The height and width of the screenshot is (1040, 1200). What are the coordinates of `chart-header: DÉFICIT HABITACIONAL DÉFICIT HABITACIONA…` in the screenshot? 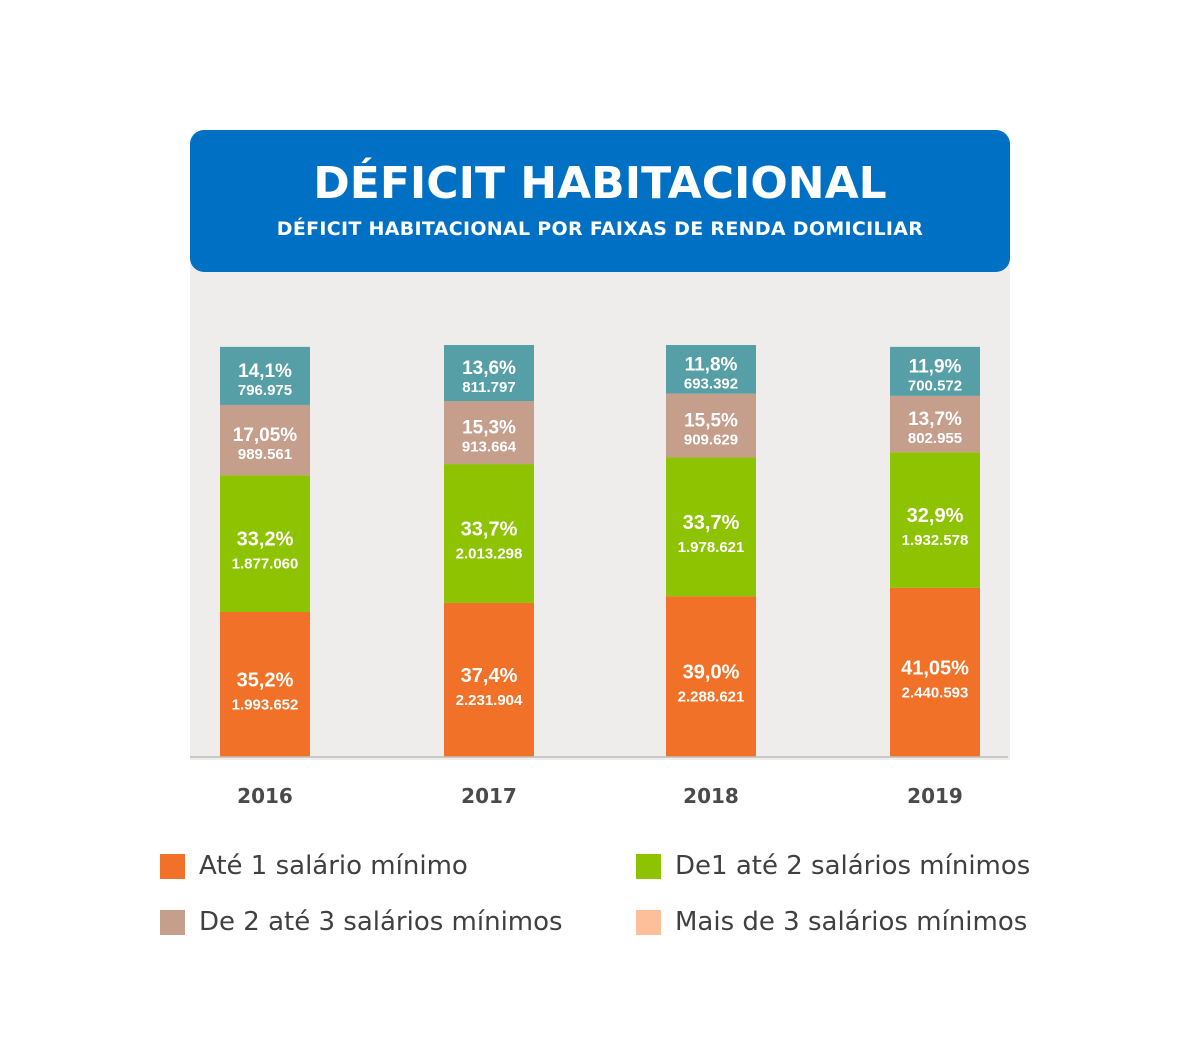 It's located at (600, 201).